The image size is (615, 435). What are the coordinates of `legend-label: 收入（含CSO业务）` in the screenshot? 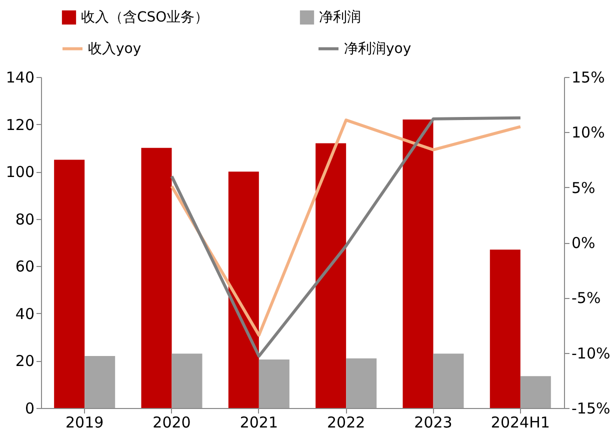 It's located at (145, 17).